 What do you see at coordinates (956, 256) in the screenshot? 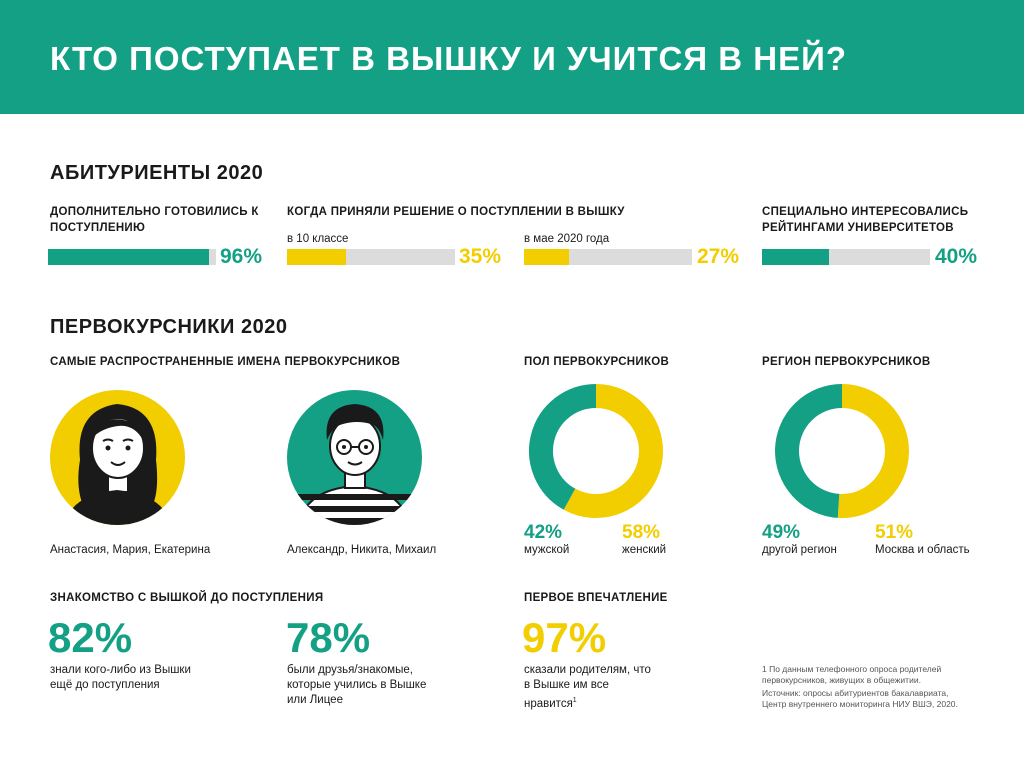
I see `ratings-value: 40%` at bounding box center [956, 256].